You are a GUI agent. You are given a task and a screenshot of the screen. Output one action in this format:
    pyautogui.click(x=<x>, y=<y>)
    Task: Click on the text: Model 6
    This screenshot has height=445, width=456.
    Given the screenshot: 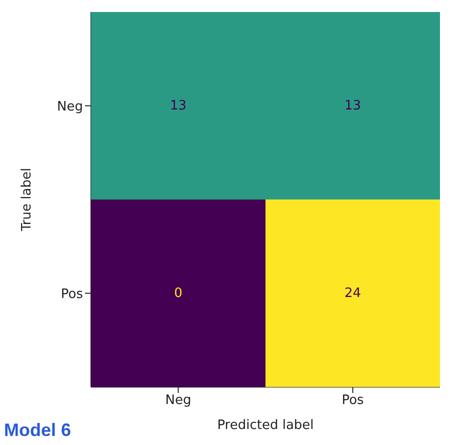 What is the action you would take?
    pyautogui.click(x=38, y=430)
    